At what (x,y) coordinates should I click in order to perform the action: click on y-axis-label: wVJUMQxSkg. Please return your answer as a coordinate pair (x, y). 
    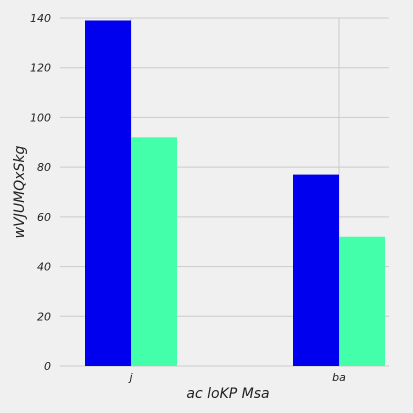
    Looking at the image, I should click on (20, 192).